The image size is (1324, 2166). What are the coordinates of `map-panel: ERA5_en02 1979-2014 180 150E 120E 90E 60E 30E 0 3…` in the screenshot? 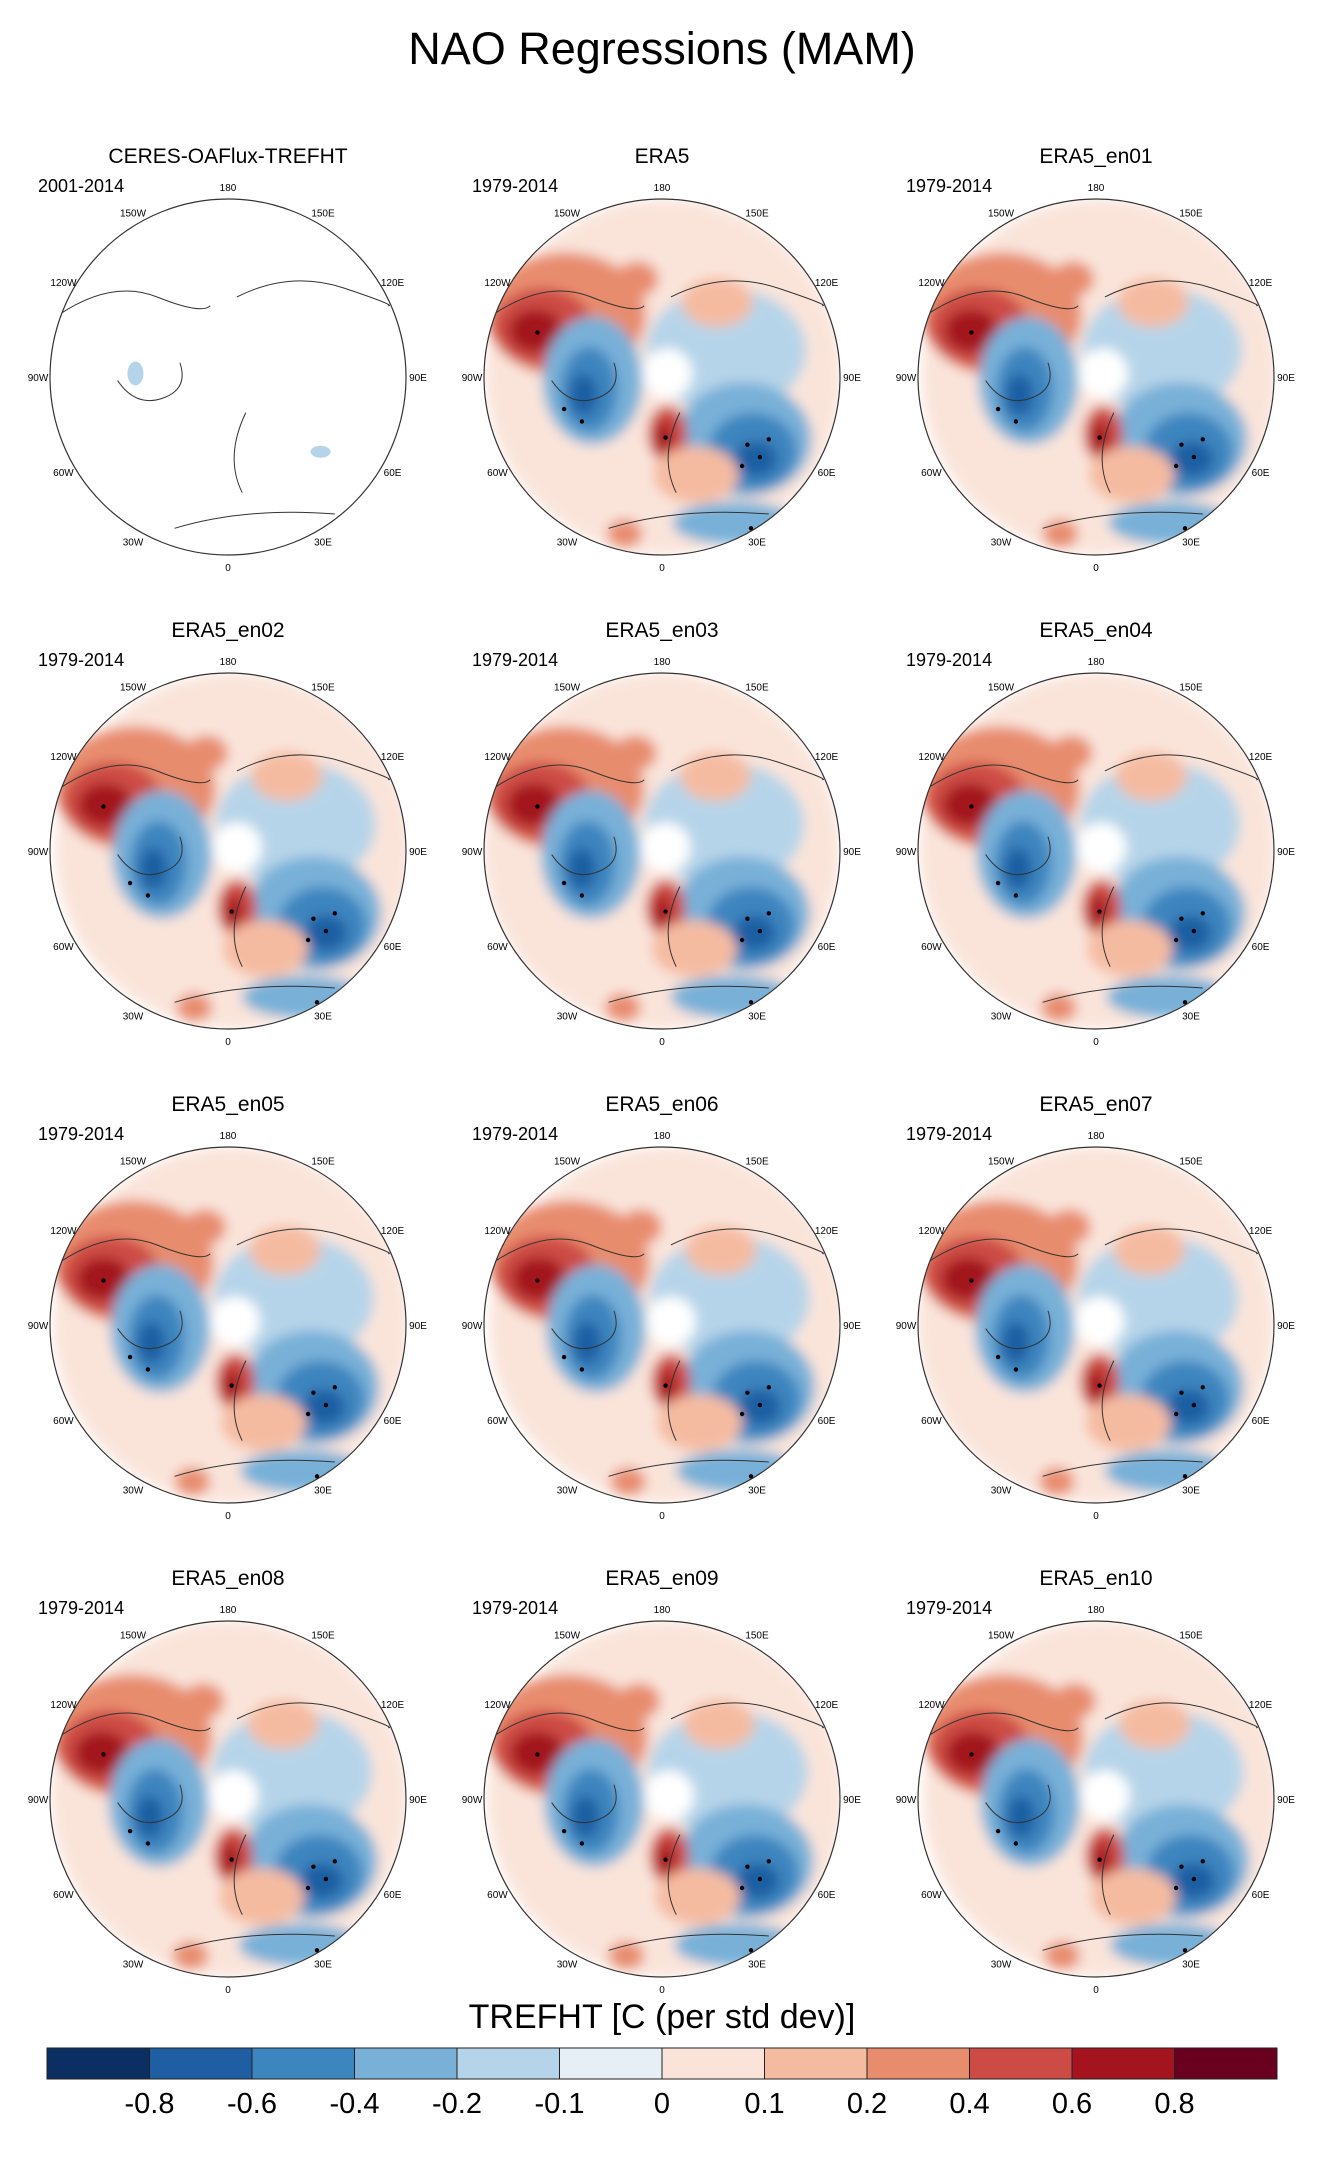 It's located at (228, 833).